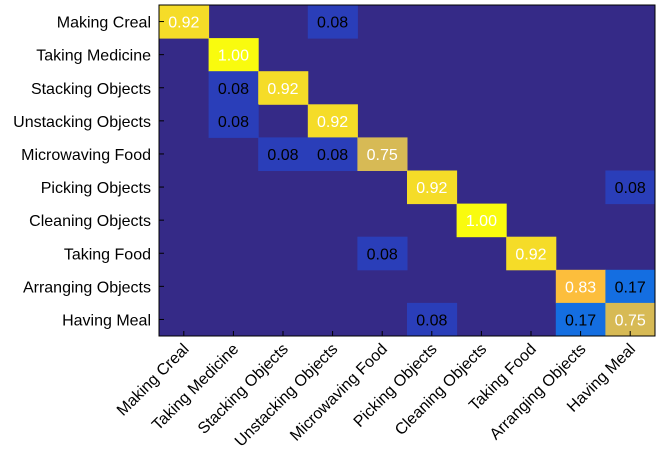 This screenshot has height=454, width=665. What do you see at coordinates (107, 254) in the screenshot?
I see `y-tick-label: Taking Food` at bounding box center [107, 254].